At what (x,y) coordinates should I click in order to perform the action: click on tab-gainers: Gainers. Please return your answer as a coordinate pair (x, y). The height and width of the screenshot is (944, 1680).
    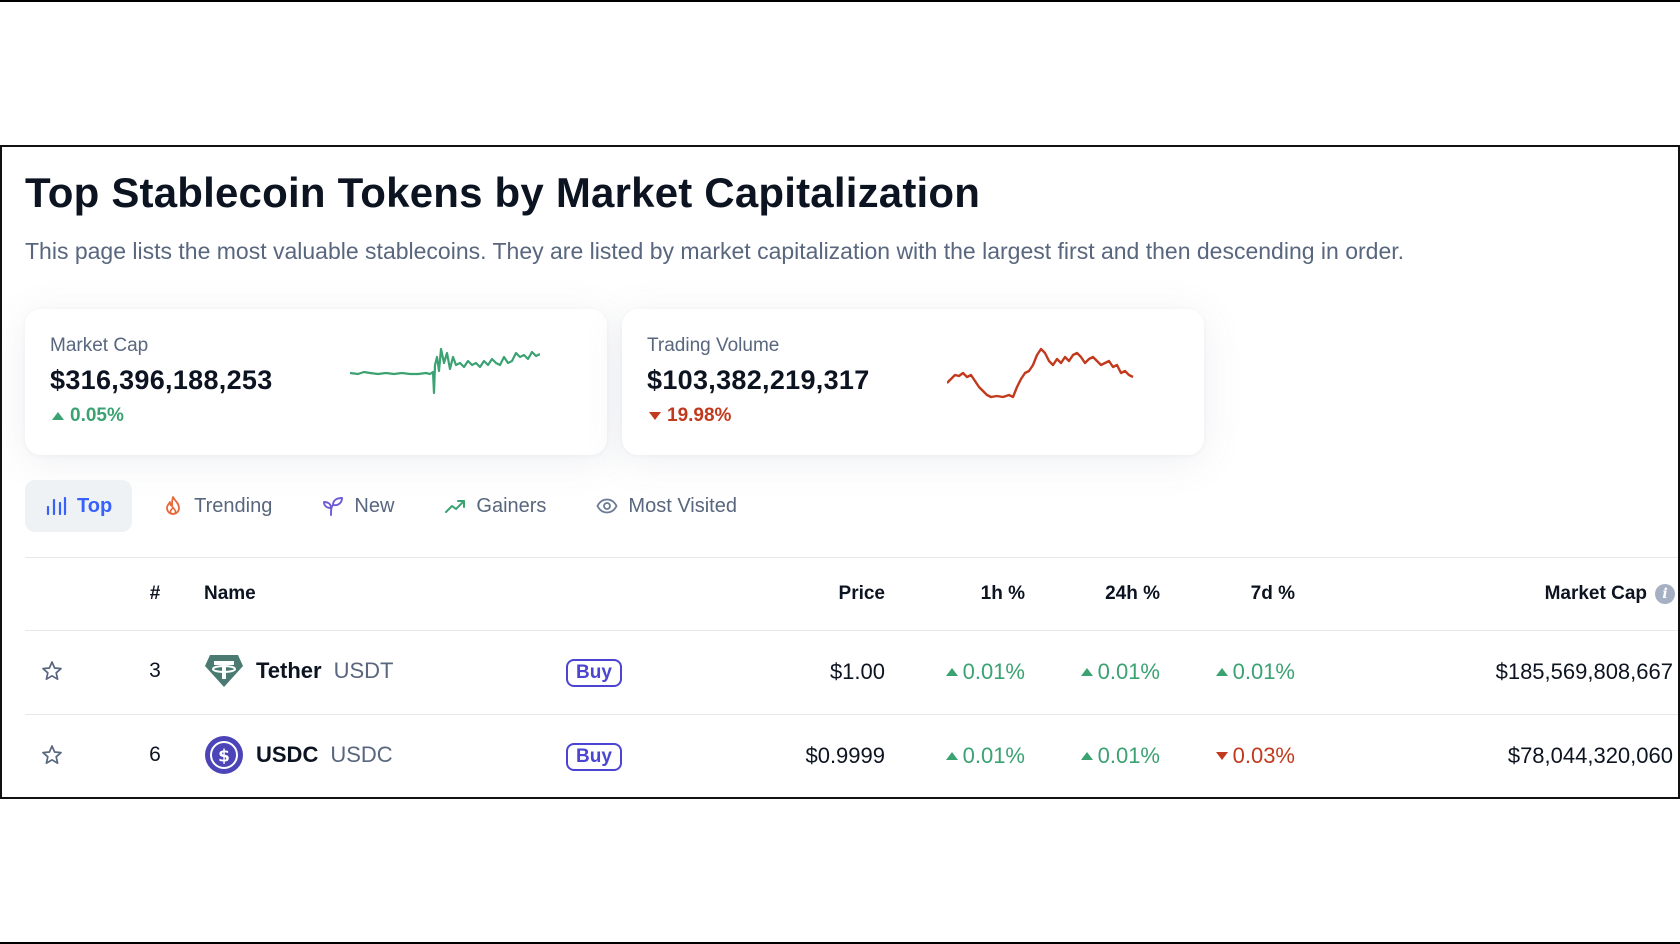
    Looking at the image, I should click on (495, 506).